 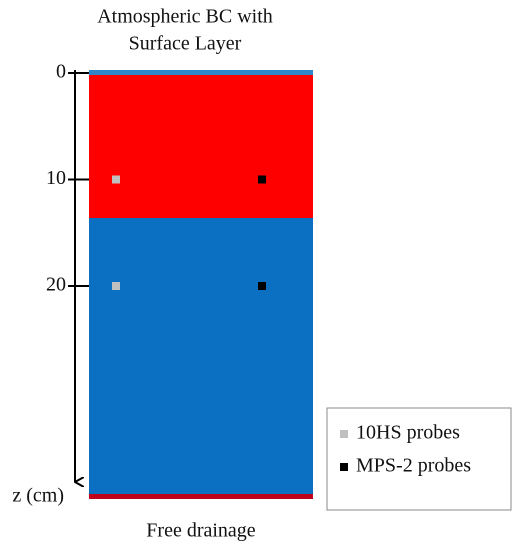 I want to click on title-line: Surface Layer, so click(x=185, y=44).